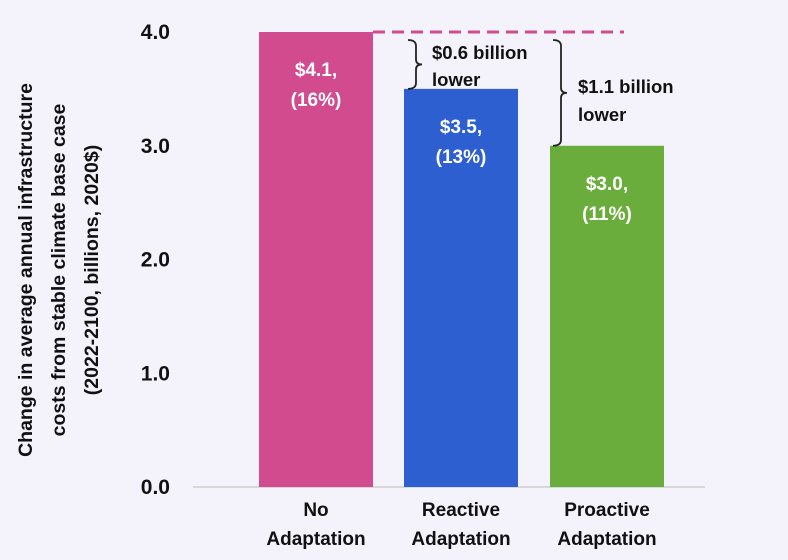 The image size is (788, 560). I want to click on annotation-text: $0.6 billion, so click(480, 52).